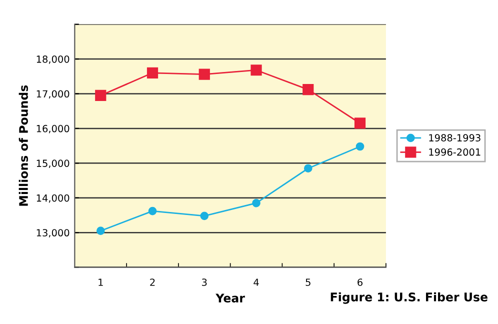 This screenshot has width=498, height=324. What do you see at coordinates (308, 282) in the screenshot?
I see `x-tick-label: 5` at bounding box center [308, 282].